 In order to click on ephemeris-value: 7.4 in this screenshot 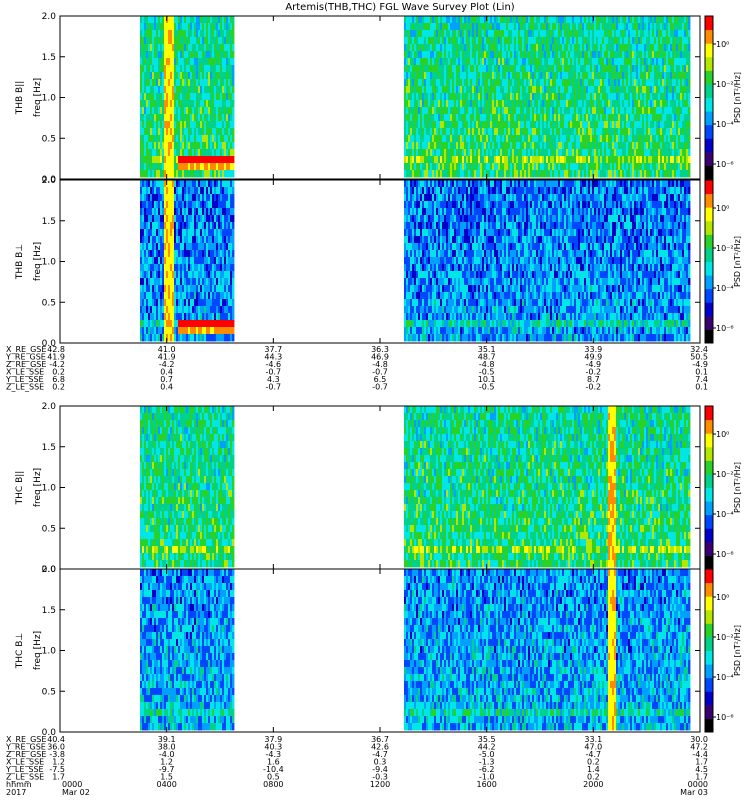, I will do `click(701, 379)`.